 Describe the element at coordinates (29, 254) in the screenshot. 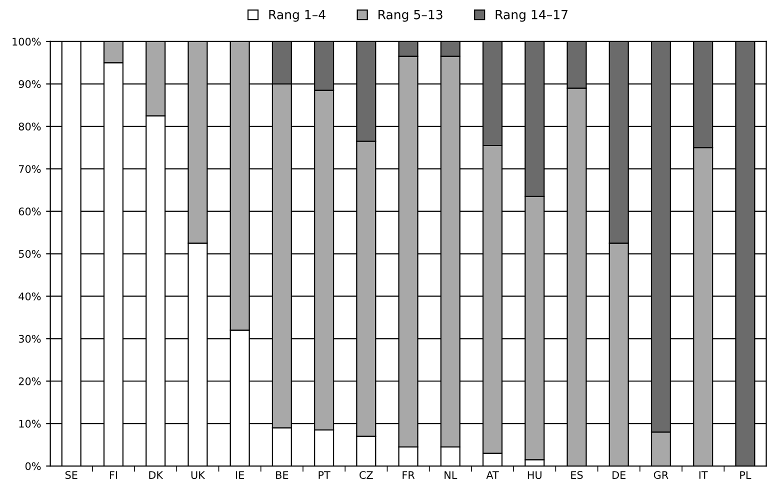

I see `y-tick-label: 50%` at that location.